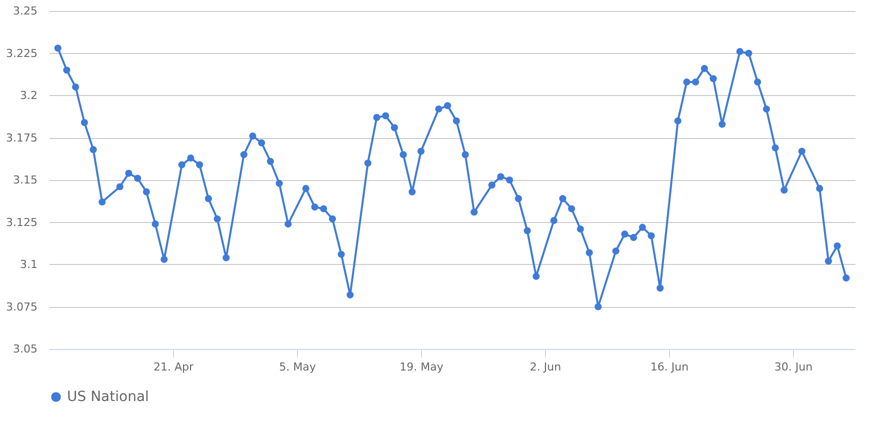  I want to click on y-tick-label: 3.25, so click(25, 11).